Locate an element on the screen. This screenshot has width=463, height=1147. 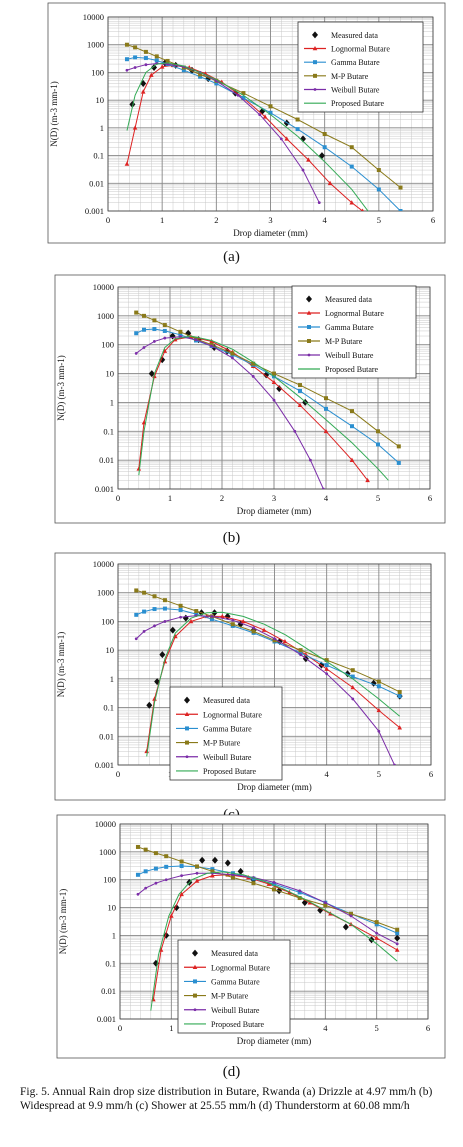
series-weibull is located at coordinates (265, 689).